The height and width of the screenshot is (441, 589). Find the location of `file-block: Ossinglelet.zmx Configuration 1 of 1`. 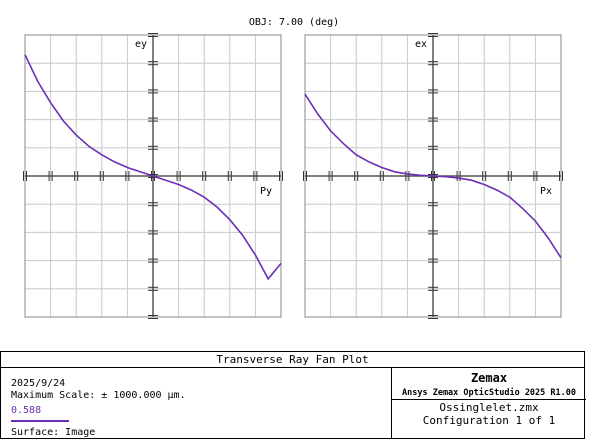

file-block: Ossinglelet.zmx Configuration 1 of 1 is located at coordinates (489, 414).